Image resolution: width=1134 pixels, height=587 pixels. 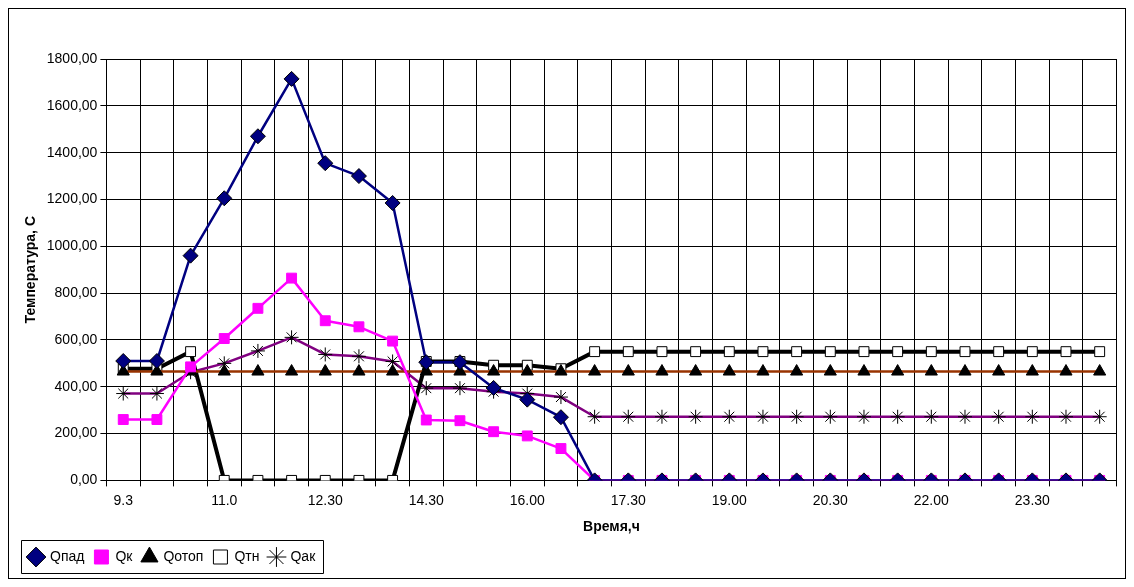 What do you see at coordinates (72, 57) in the screenshot?
I see `y-tick-label: 1800,00` at bounding box center [72, 57].